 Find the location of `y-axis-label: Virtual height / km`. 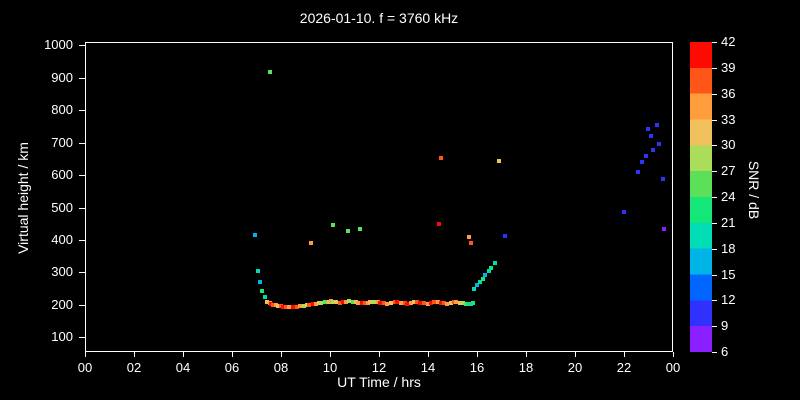

y-axis-label: Virtual height / km is located at coordinates (23, 198).